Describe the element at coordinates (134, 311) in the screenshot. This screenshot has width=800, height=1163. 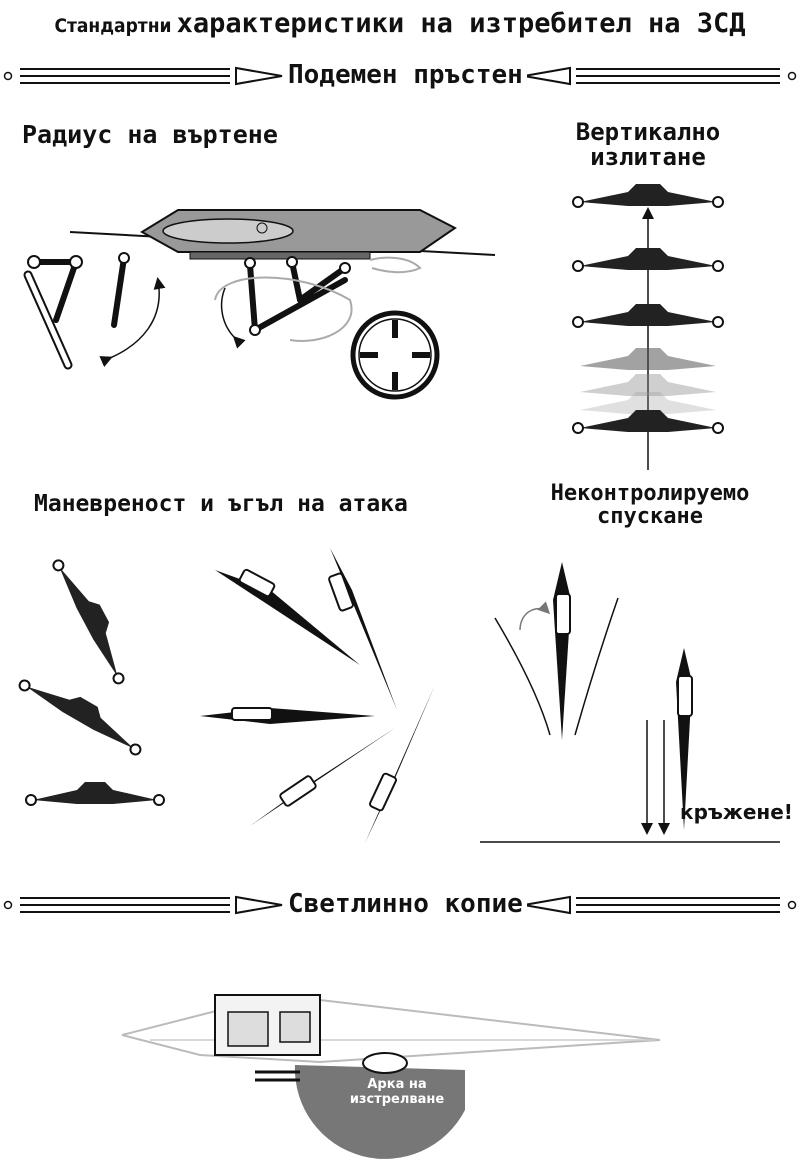
I see `turn-radius-gear-parts` at that location.